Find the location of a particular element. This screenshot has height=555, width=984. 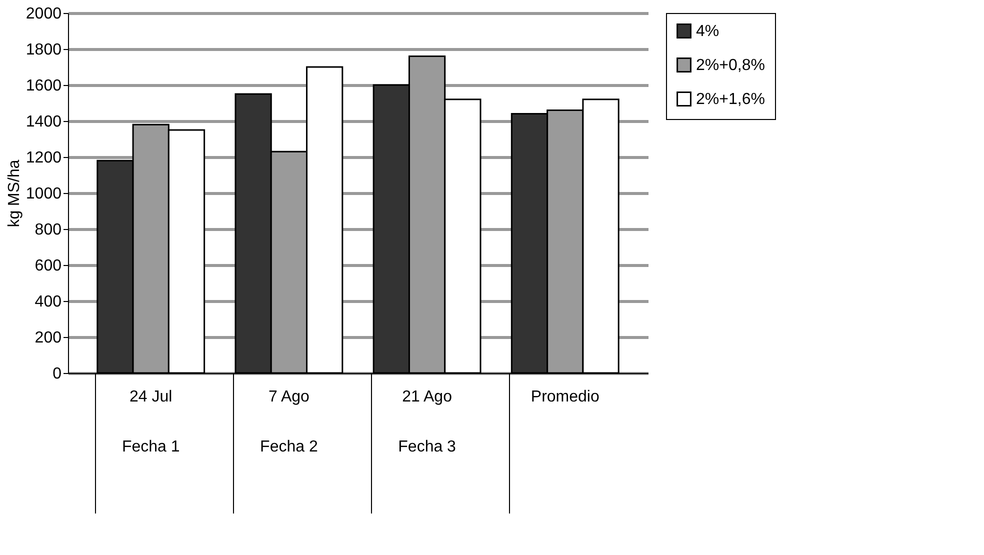

category-label: 24 Jul Fecha 1 is located at coordinates (151, 422).